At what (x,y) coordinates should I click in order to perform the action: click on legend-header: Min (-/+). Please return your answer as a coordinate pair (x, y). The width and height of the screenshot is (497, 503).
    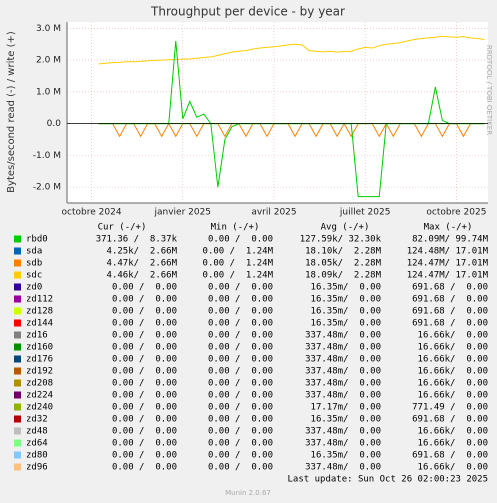
    Looking at the image, I should click on (235, 228).